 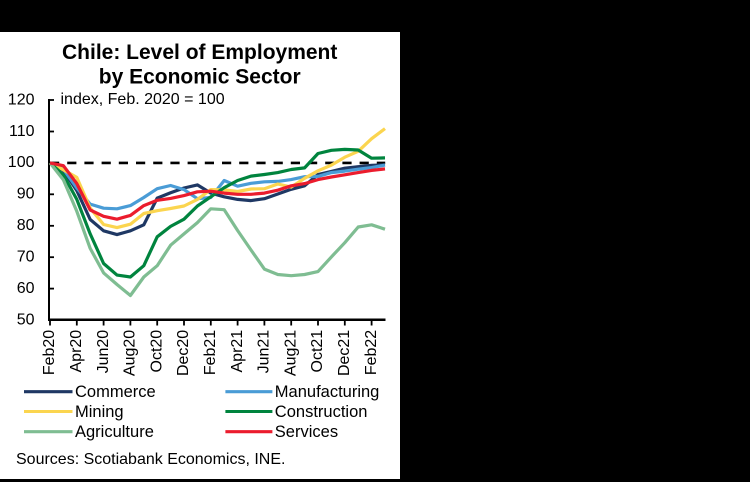 What do you see at coordinates (321, 412) in the screenshot?
I see `svg-text: Construction` at bounding box center [321, 412].